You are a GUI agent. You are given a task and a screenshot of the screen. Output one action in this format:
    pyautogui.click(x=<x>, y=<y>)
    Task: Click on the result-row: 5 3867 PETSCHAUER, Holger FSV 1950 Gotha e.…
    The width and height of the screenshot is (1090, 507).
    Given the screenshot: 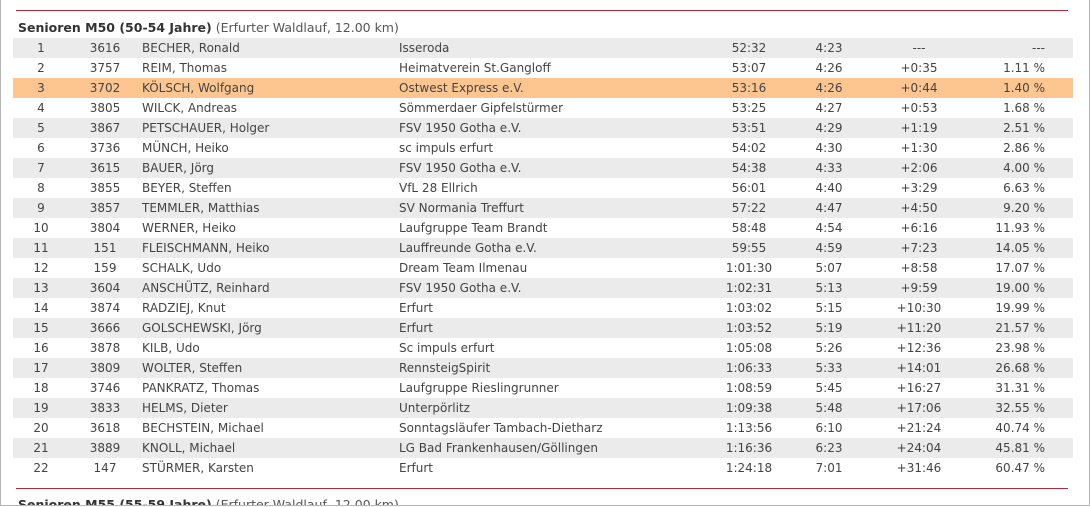 What is the action you would take?
    pyautogui.click(x=543, y=128)
    